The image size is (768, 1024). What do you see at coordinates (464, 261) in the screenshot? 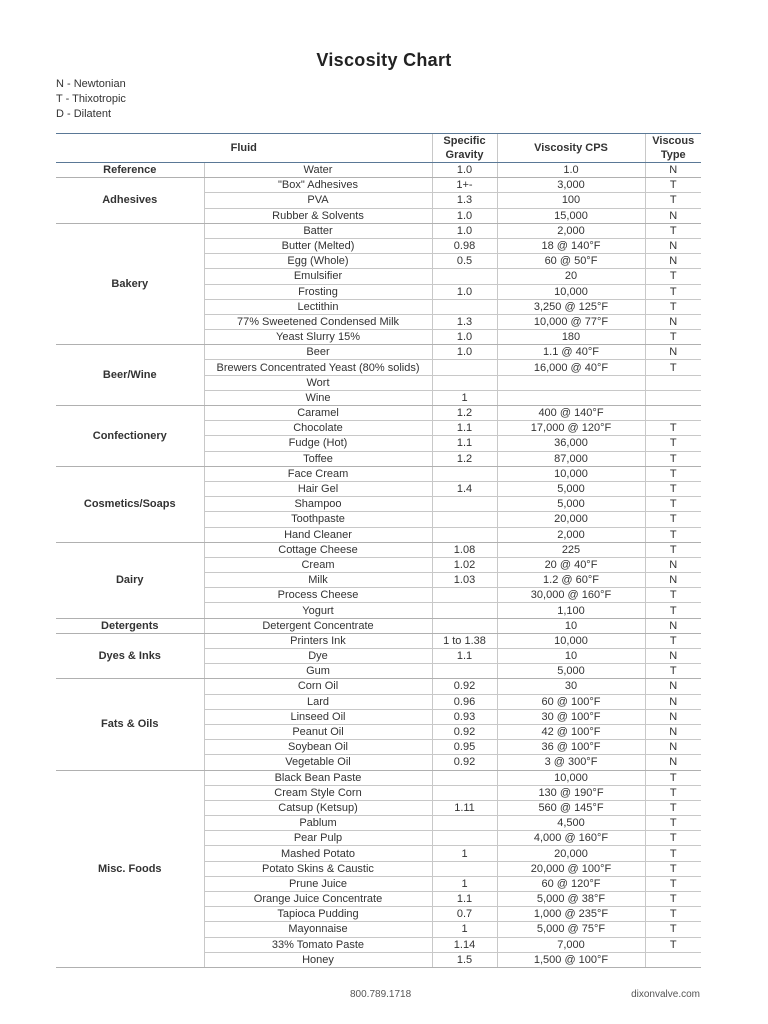
I see `specific-gravity-cell: 0.5` at bounding box center [464, 261].